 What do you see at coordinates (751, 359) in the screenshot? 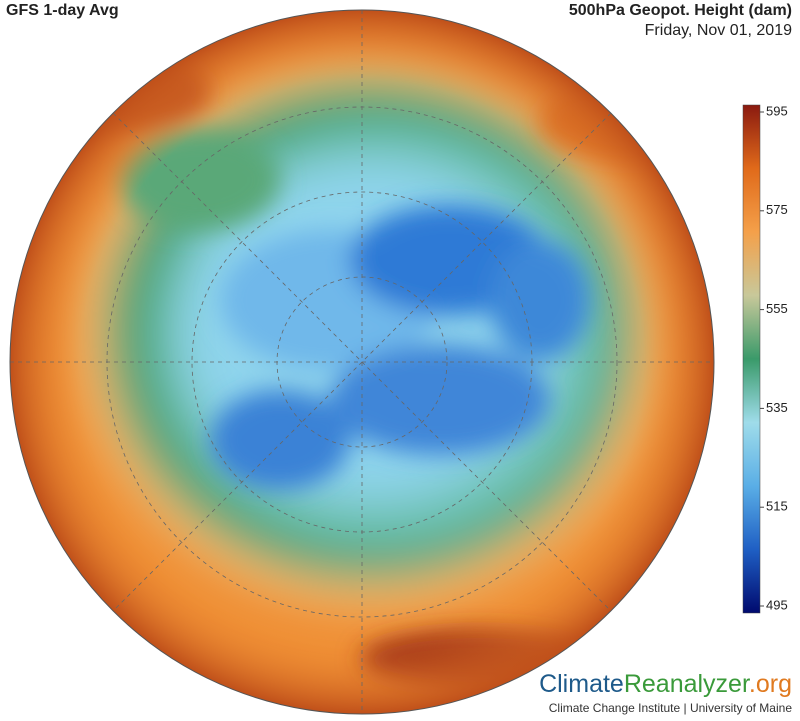
I see `colorbar` at bounding box center [751, 359].